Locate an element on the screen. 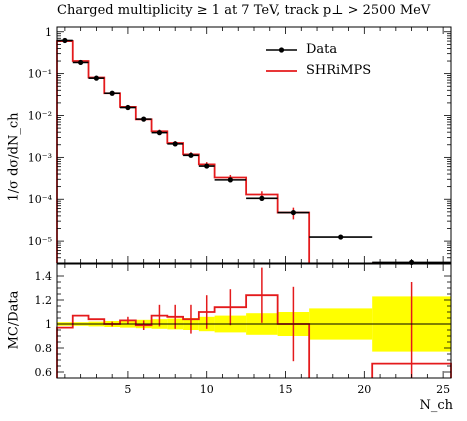  legend-markers is located at coordinates (281, 59).